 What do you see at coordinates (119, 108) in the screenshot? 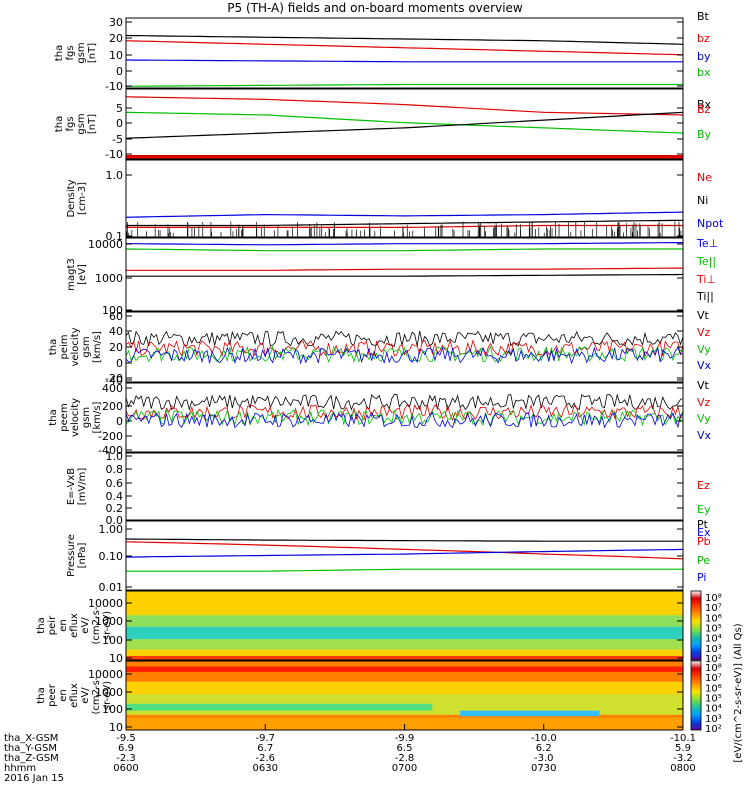
I see `y-tick-label: 5` at bounding box center [119, 108].